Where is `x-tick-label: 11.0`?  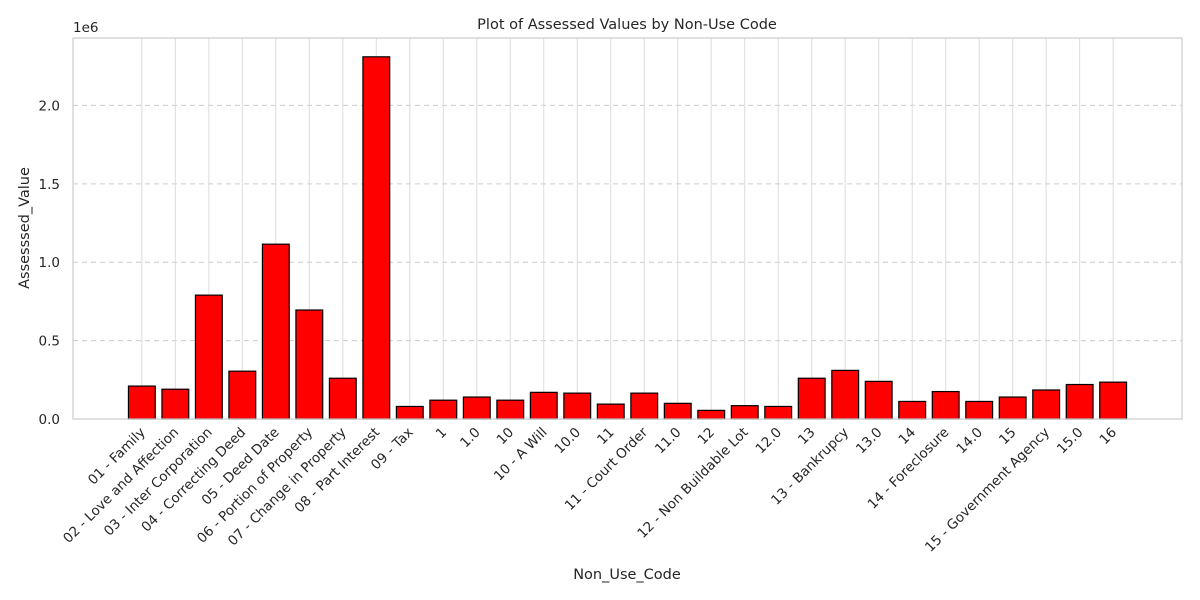
x-tick-label: 11.0 is located at coordinates (668, 441).